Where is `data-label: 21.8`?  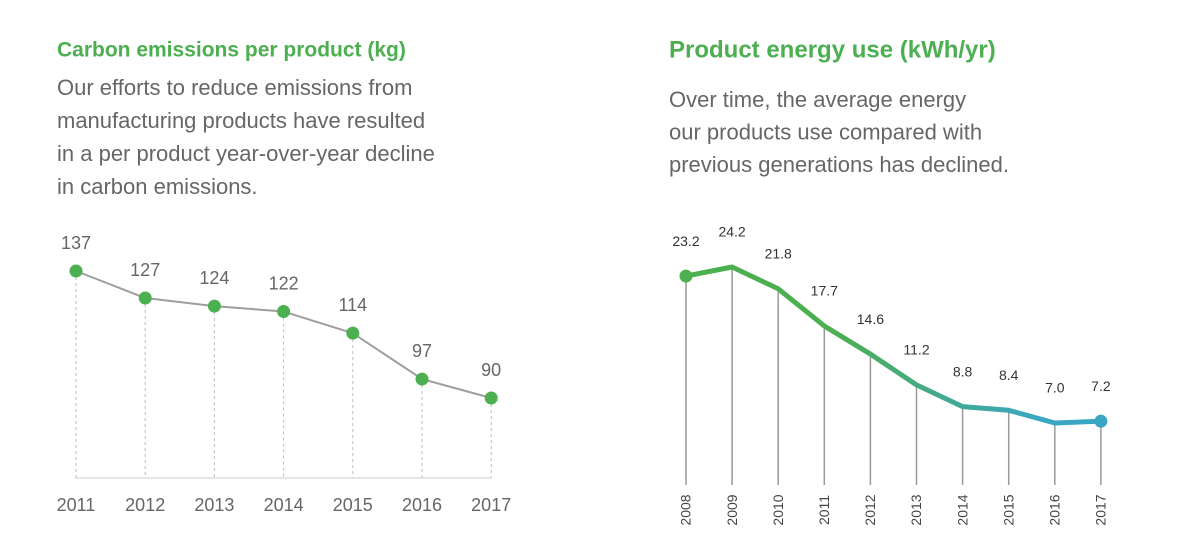 data-label: 21.8 is located at coordinates (778, 253).